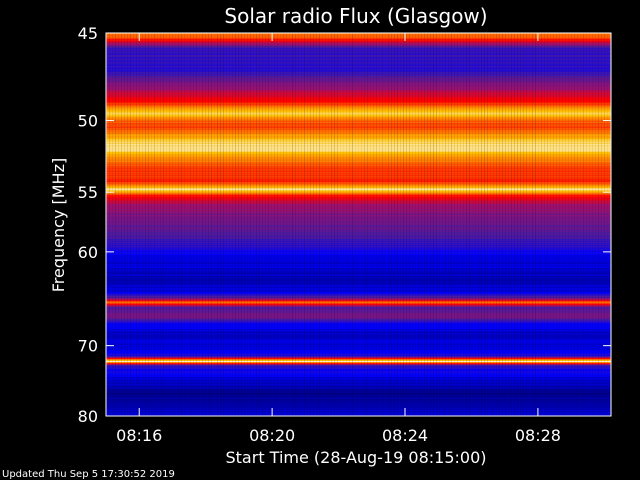 The height and width of the screenshot is (480, 640). Describe the element at coordinates (356, 457) in the screenshot. I see `x-axis-label: Start Time (28-Aug-19 08:15:00)` at that location.